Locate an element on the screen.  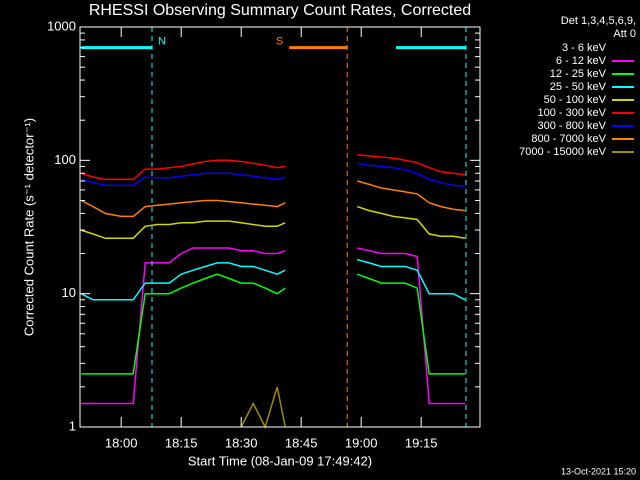
x-axis-label: Start Time (08-Jan-09 17:49:42) is located at coordinates (280, 460).